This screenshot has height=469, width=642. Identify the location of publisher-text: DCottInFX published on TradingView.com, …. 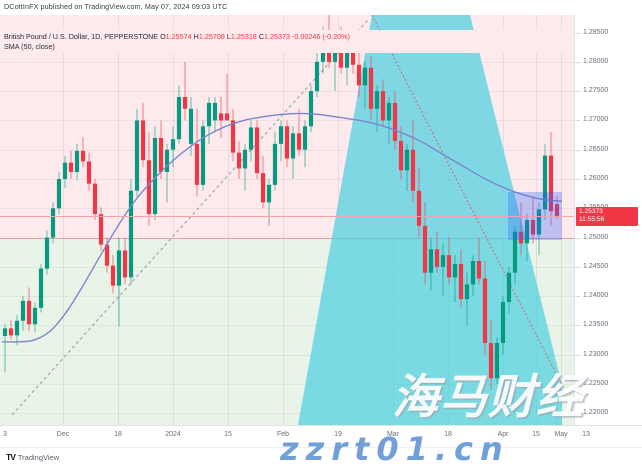
(116, 6).